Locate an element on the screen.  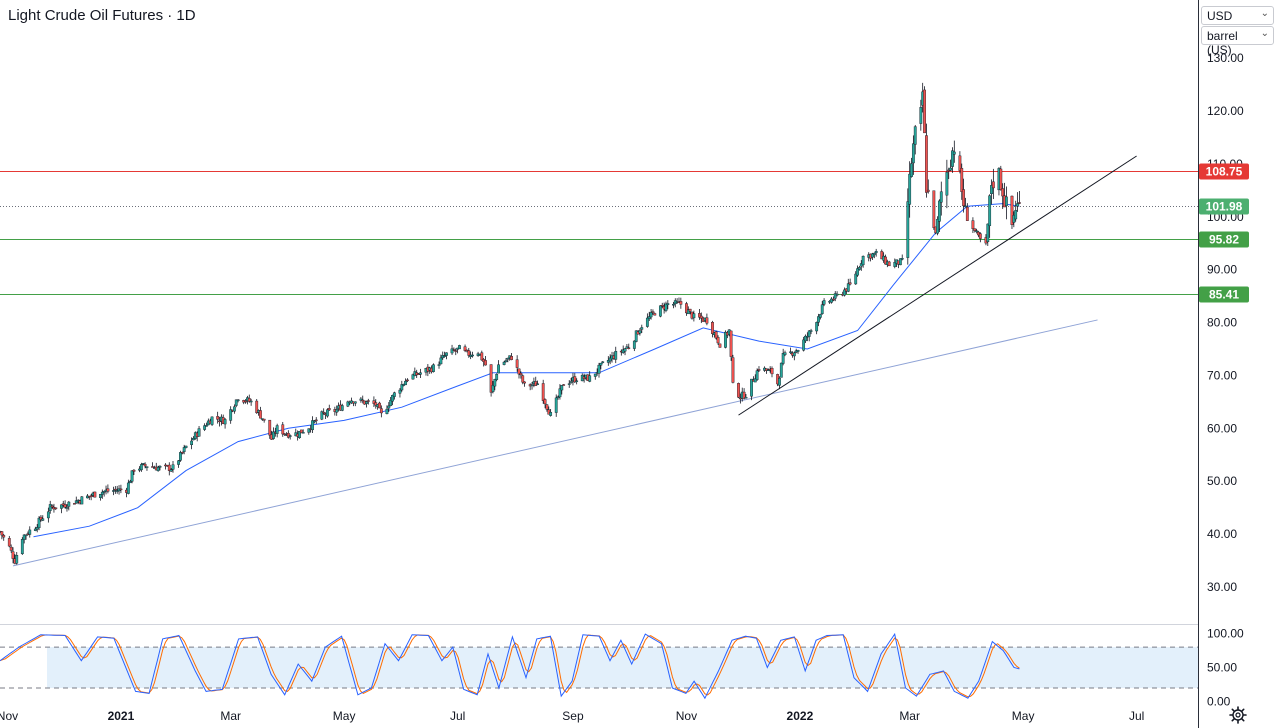
y-tick-label: 30.00 is located at coordinates (1222, 587).